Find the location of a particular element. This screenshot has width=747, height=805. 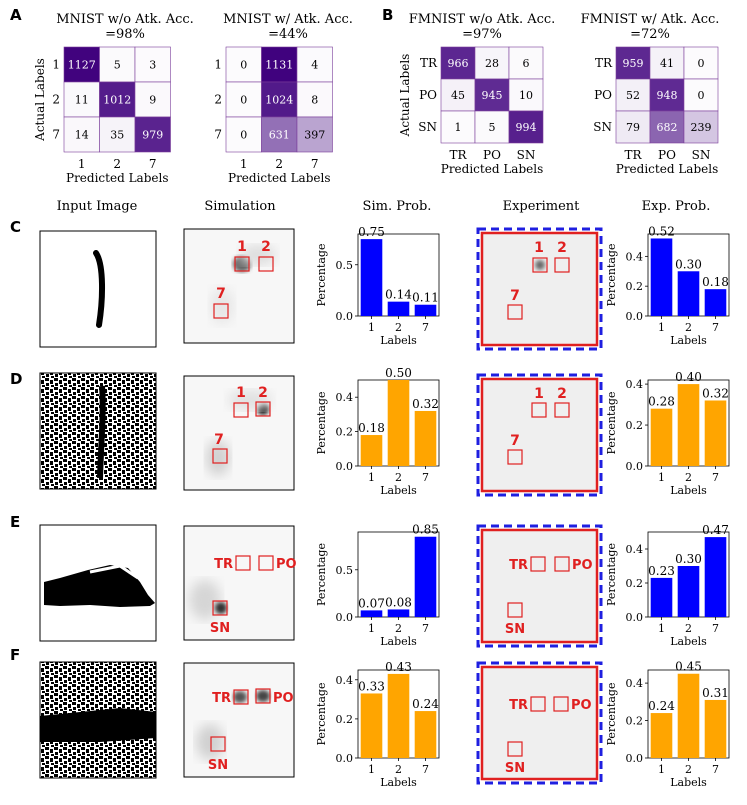

matrix-col-label: 7 is located at coordinates (315, 164).